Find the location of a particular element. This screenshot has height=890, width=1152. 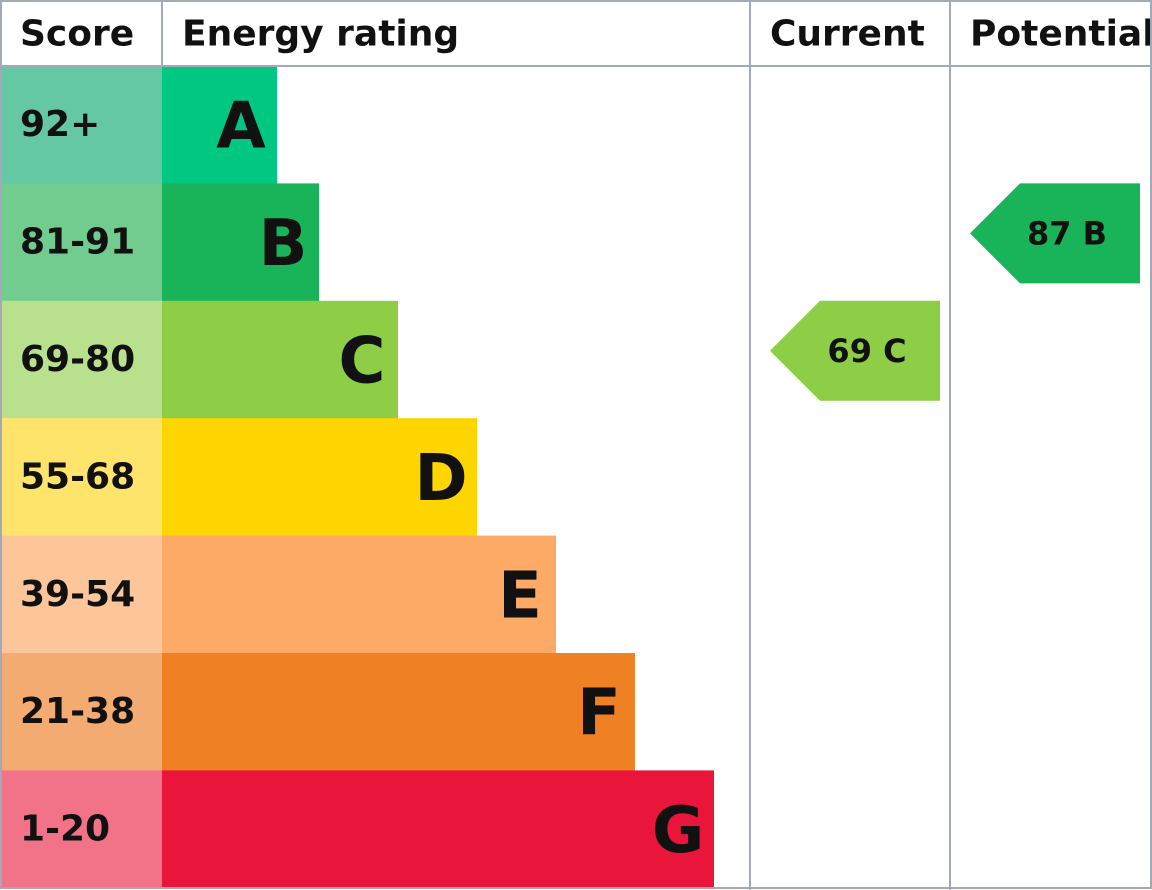

rating-letter: E is located at coordinates (520, 596).